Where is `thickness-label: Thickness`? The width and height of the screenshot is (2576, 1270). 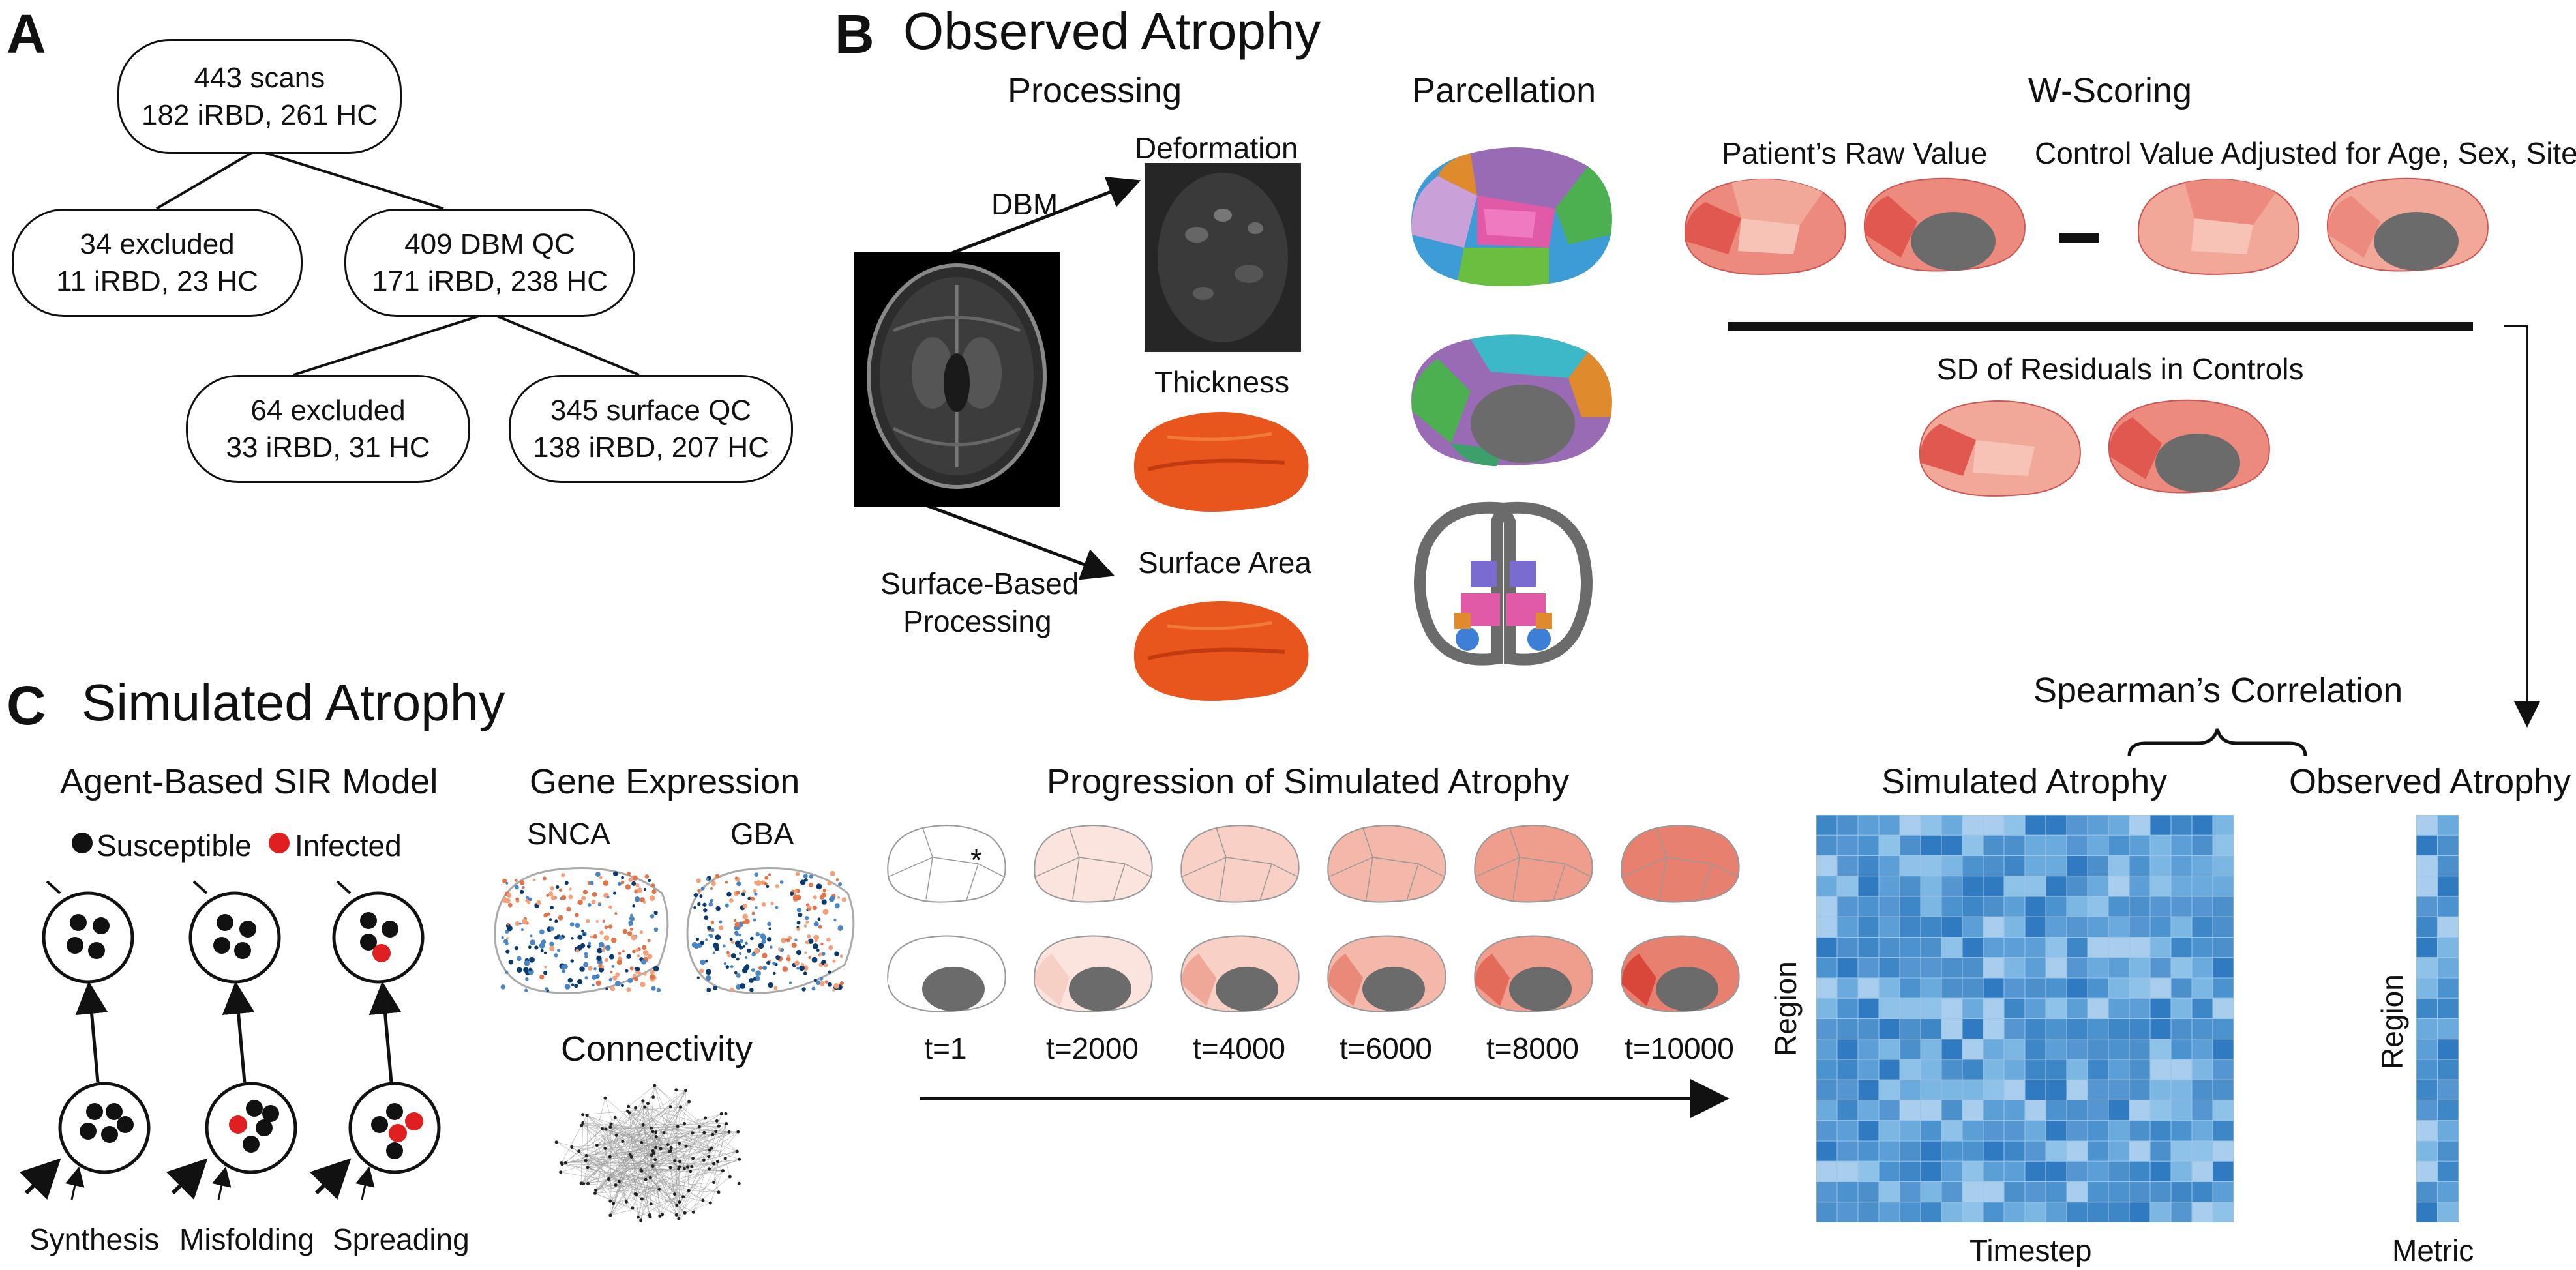 thickness-label: Thickness is located at coordinates (1222, 382).